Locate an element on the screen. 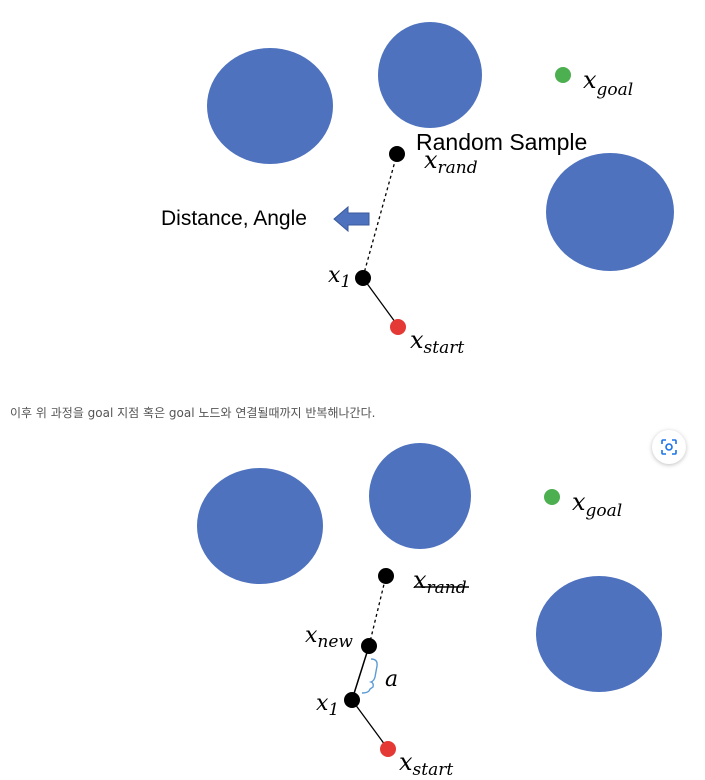 This screenshot has height=780, width=705. distance-angle-label: Distance, Angle is located at coordinates (234, 218).